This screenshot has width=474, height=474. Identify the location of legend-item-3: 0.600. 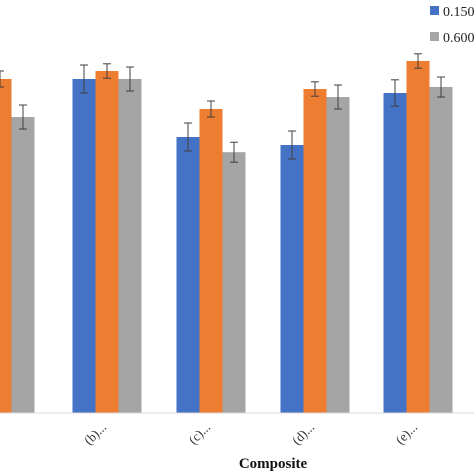
(452, 38).